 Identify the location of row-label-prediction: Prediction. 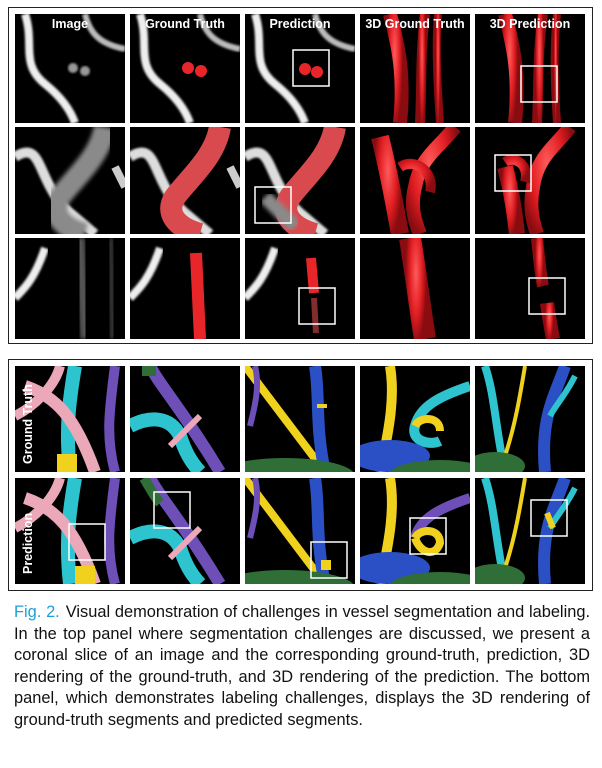
(28, 543).